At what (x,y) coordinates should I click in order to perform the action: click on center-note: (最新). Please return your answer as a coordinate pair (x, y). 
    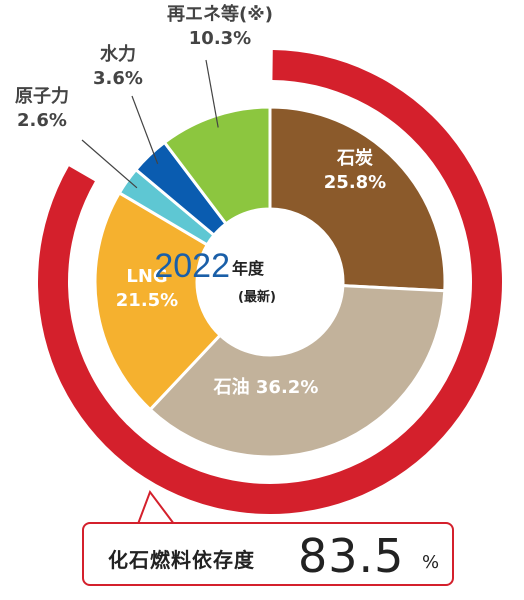
    Looking at the image, I should click on (257, 297).